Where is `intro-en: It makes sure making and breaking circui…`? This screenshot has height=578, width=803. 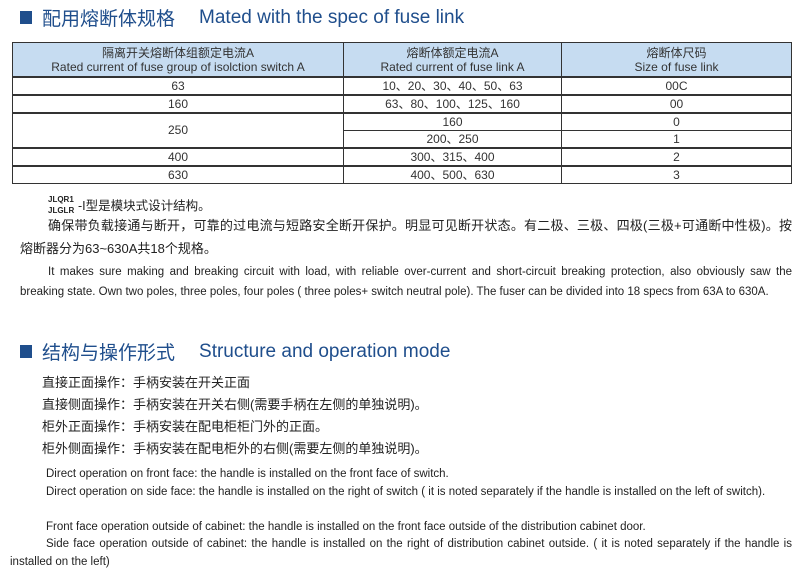
intro-en: It makes sure making and breaking circui… is located at coordinates (406, 282).